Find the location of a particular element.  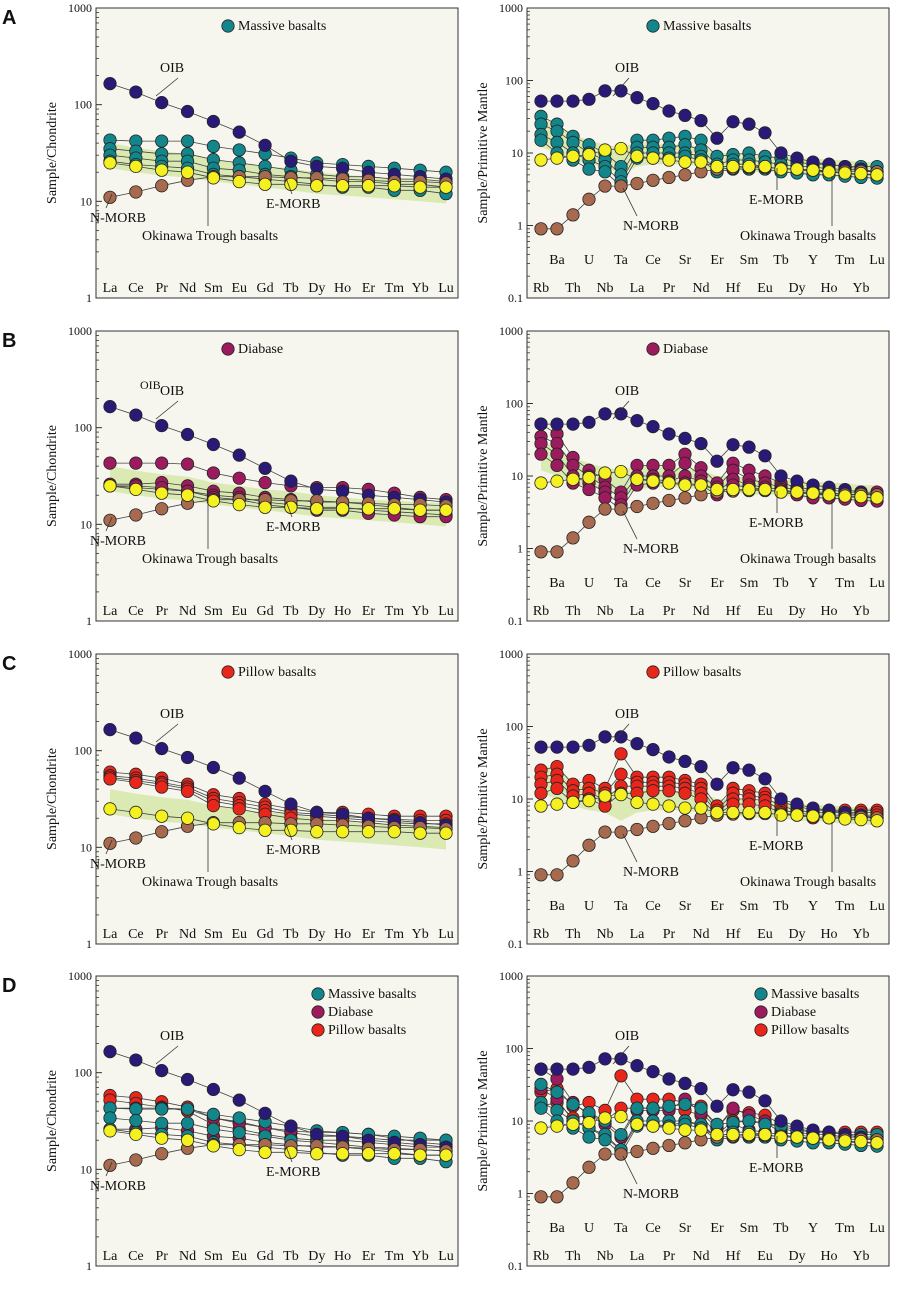

annotation-e-morb: E-MORB is located at coordinates (293, 527).